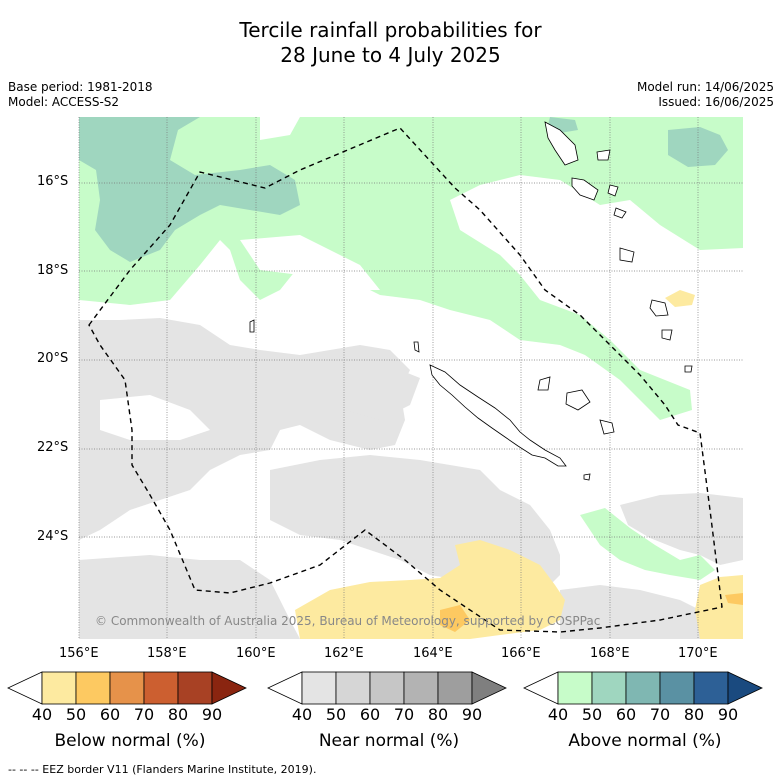 Image resolution: width=781 pixels, height=781 pixels. Describe the element at coordinates (53, 447) in the screenshot. I see `lat-label-22s: 22°S` at that location.